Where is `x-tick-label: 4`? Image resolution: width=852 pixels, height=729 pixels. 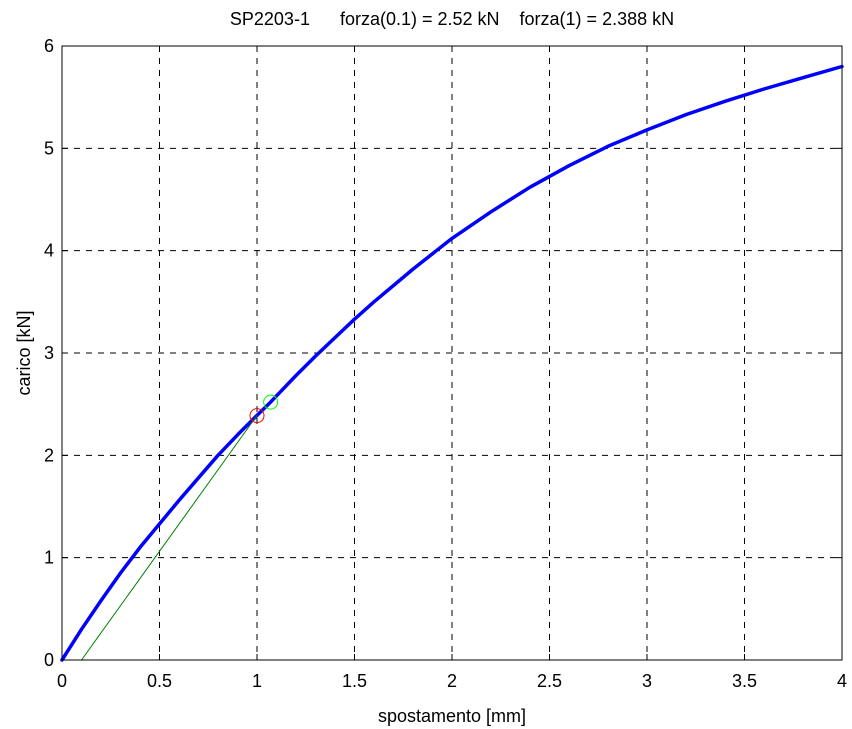 x-tick-label: 4 is located at coordinates (842, 681).